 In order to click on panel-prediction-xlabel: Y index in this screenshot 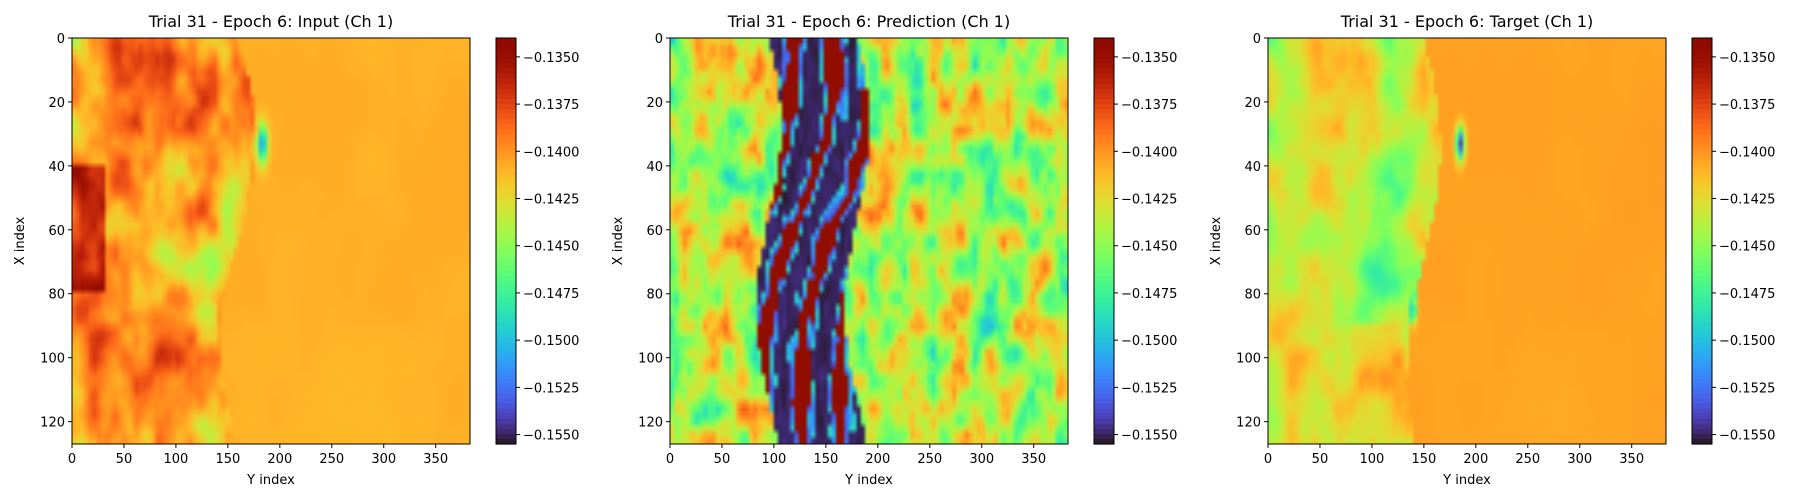, I will do `click(868, 480)`.